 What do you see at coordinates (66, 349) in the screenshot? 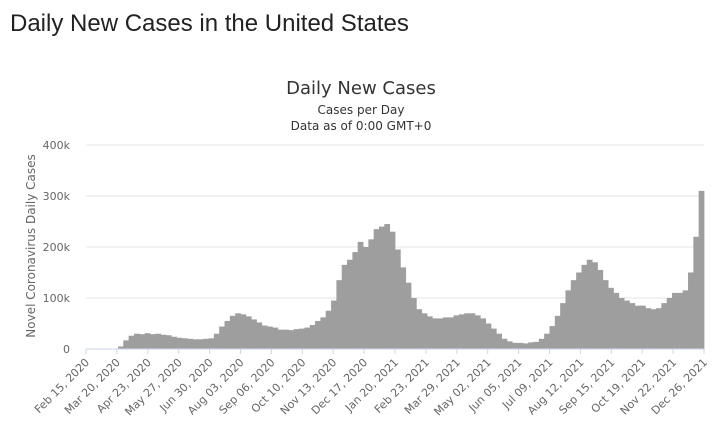
I see `y-tick-label: 0` at bounding box center [66, 349].